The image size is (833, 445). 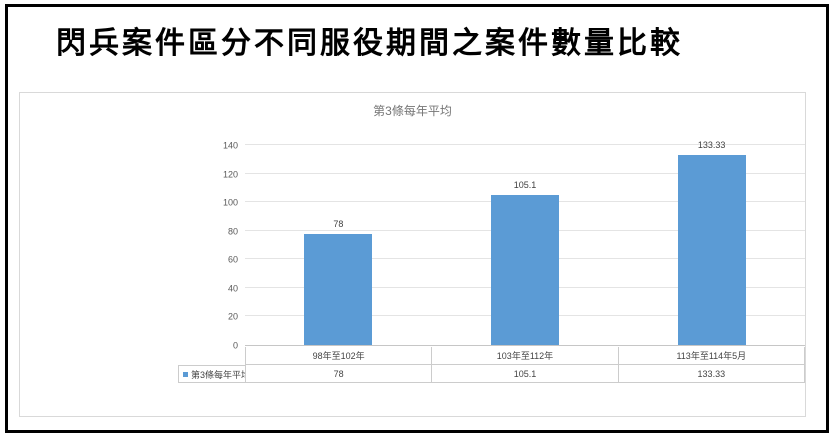 I want to click on bar-data-label: 78, so click(x=338, y=223).